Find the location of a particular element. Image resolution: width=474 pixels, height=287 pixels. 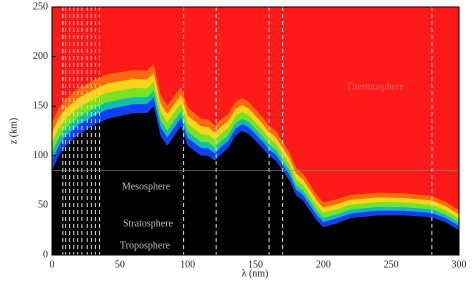

y-tick-label: 100 is located at coordinates (40, 155).